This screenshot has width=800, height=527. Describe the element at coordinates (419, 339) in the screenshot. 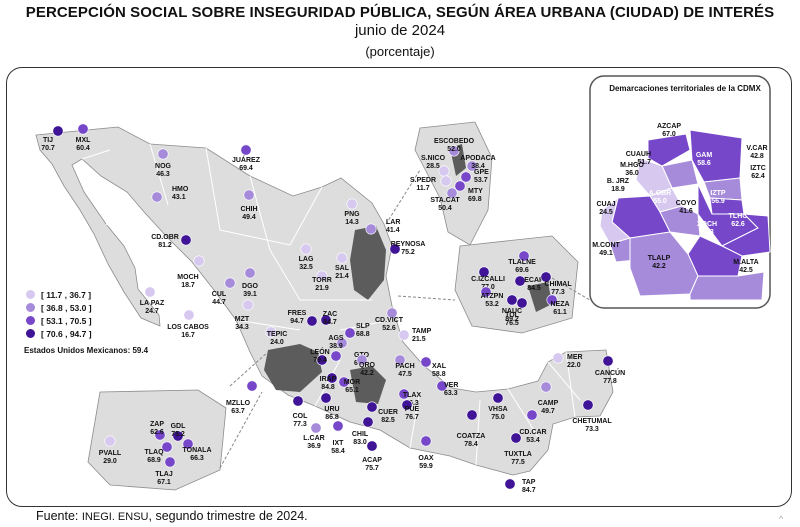

I see `city-value-tamp: 21.5` at that location.